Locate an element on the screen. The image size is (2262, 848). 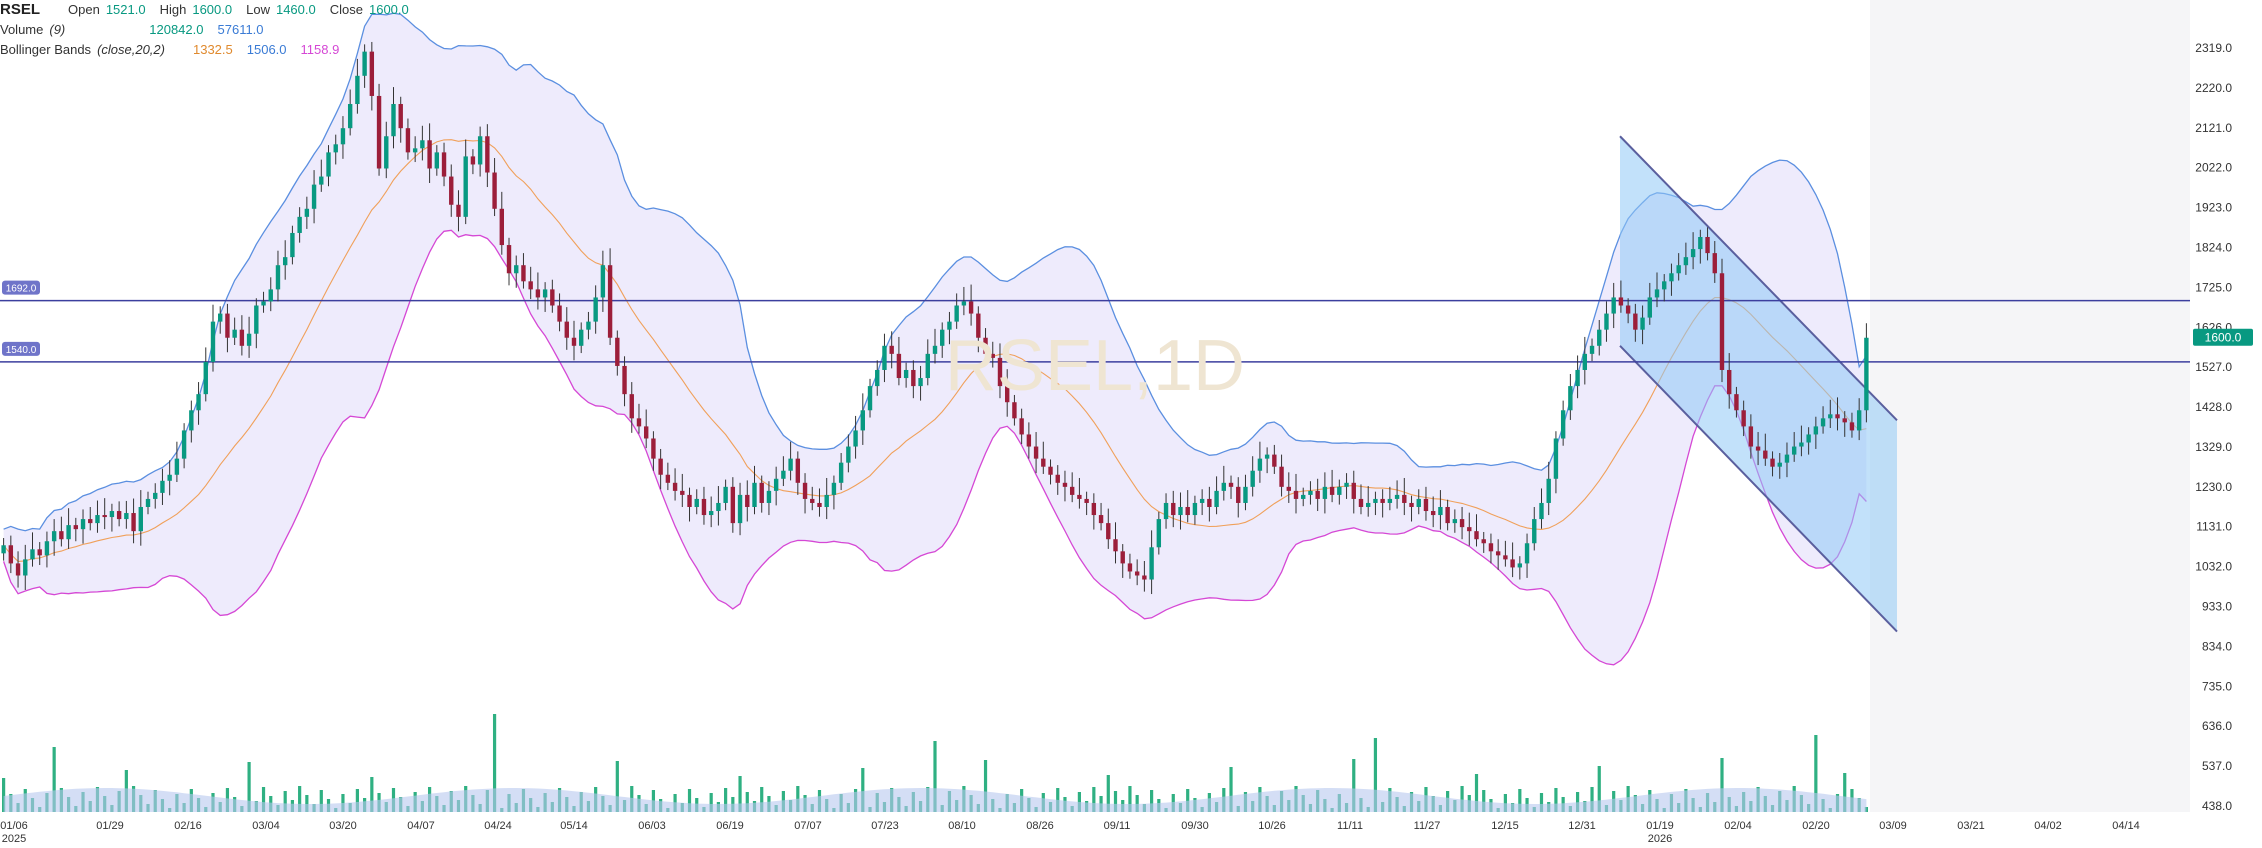
channel-lower-line is located at coordinates (1758, 489).